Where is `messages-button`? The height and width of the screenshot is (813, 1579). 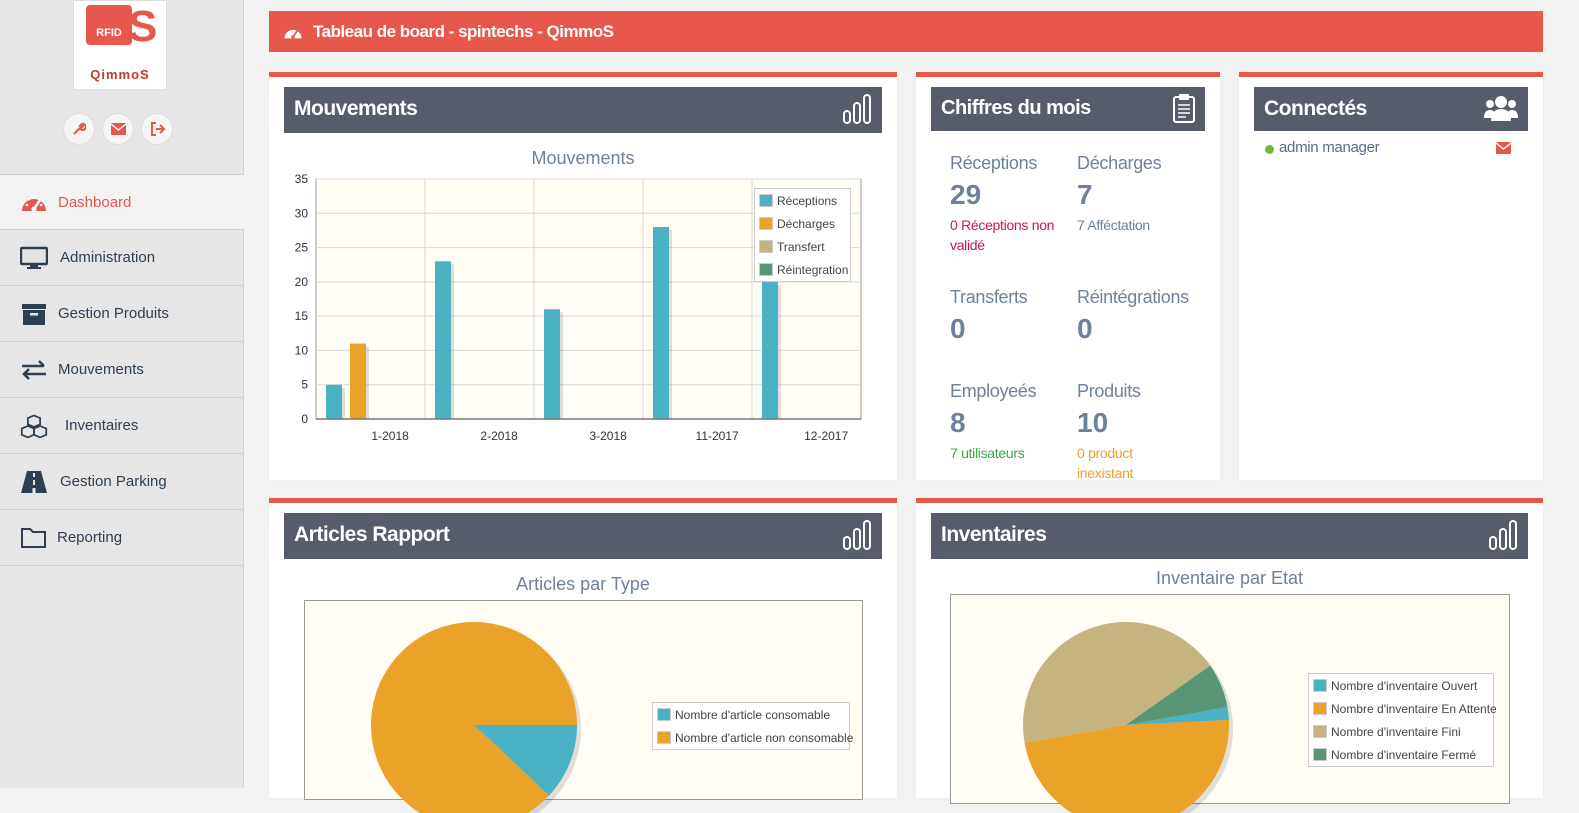
messages-button is located at coordinates (118, 129).